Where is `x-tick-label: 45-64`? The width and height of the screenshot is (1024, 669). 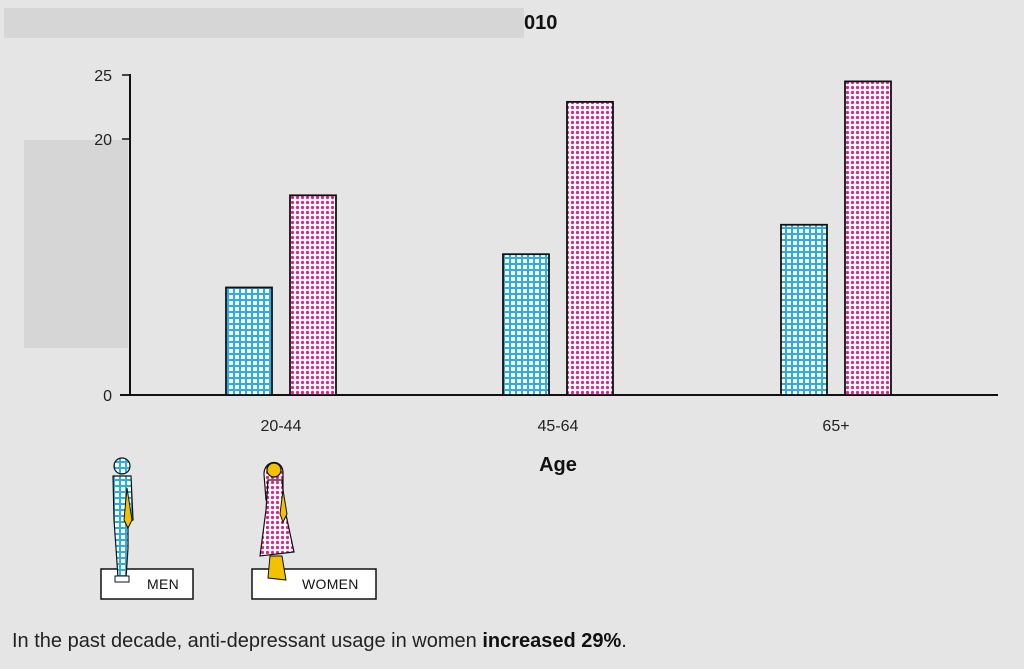
x-tick-label: 45-64 is located at coordinates (558, 426).